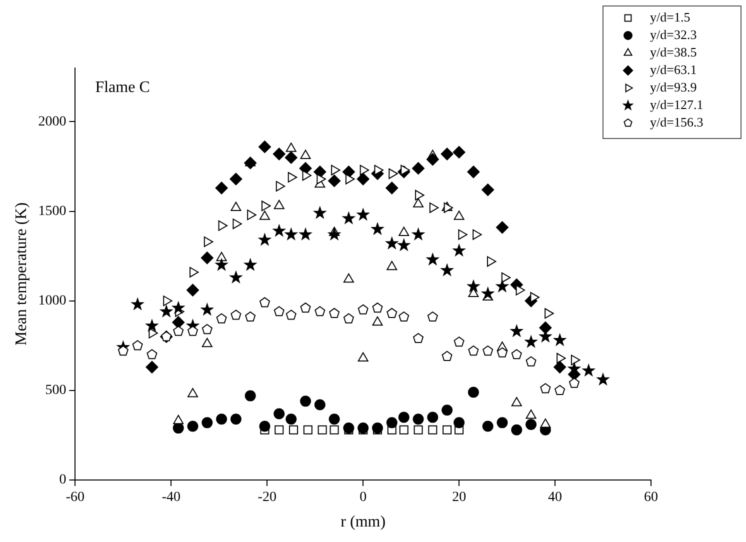 The width and height of the screenshot is (746, 542). I want to click on y-tick-label: 2000, so click(52, 122).